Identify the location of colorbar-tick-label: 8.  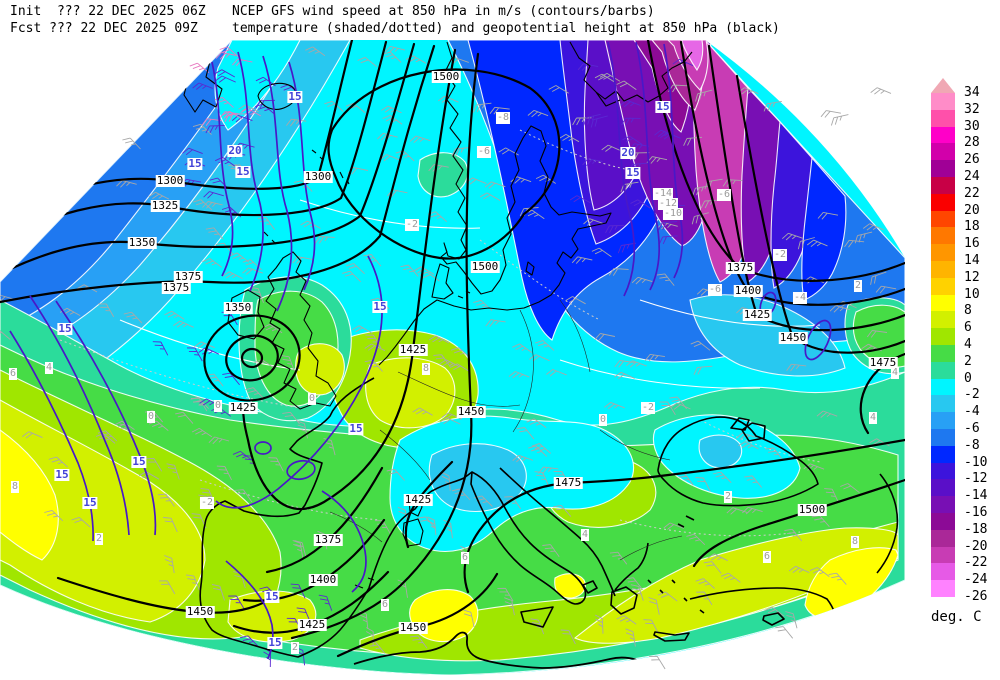
(968, 311).